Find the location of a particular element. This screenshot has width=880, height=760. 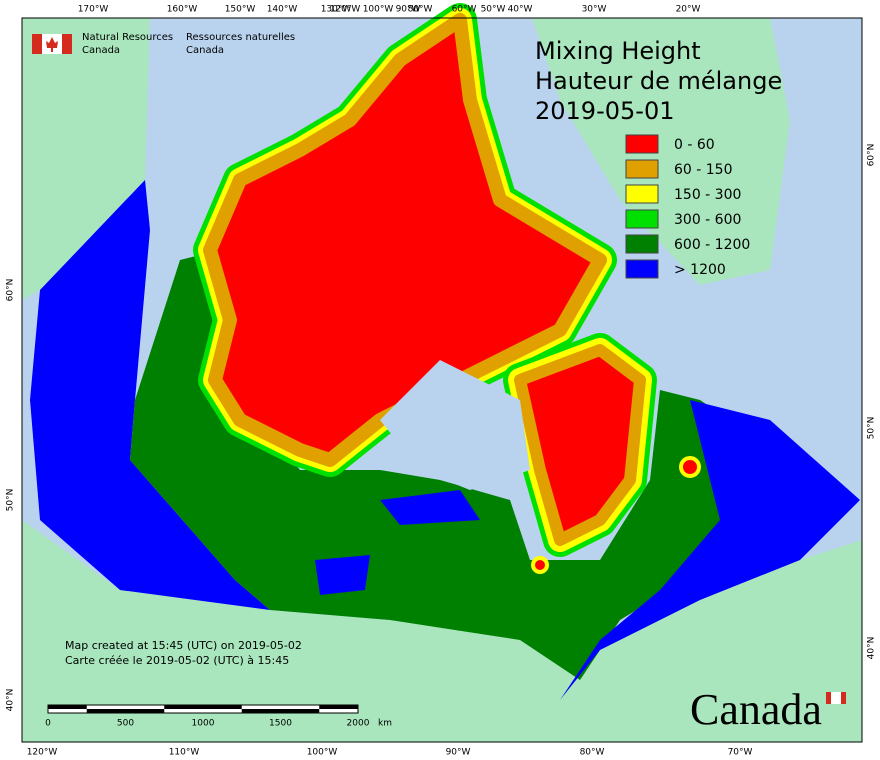

legend-label: 60 - 150 is located at coordinates (703, 170).